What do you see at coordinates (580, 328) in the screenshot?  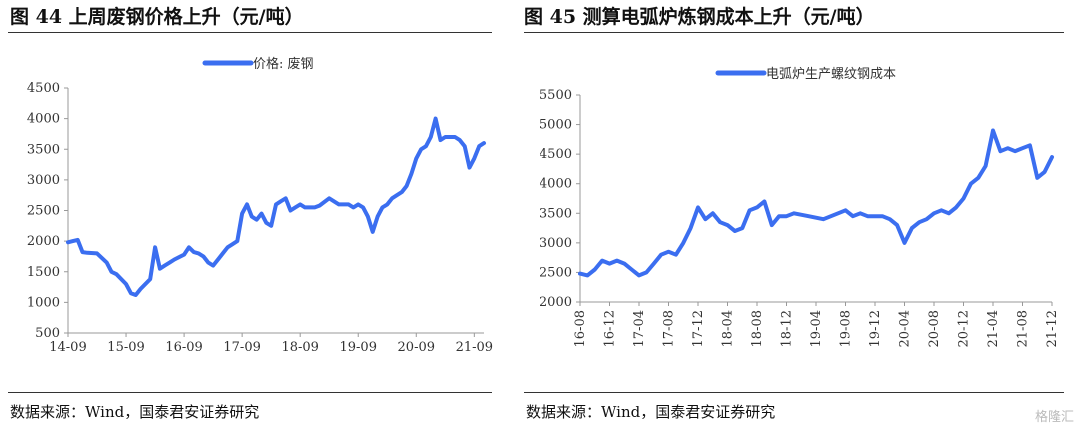 I see `x-tick-label: 16-08` at bounding box center [580, 328].